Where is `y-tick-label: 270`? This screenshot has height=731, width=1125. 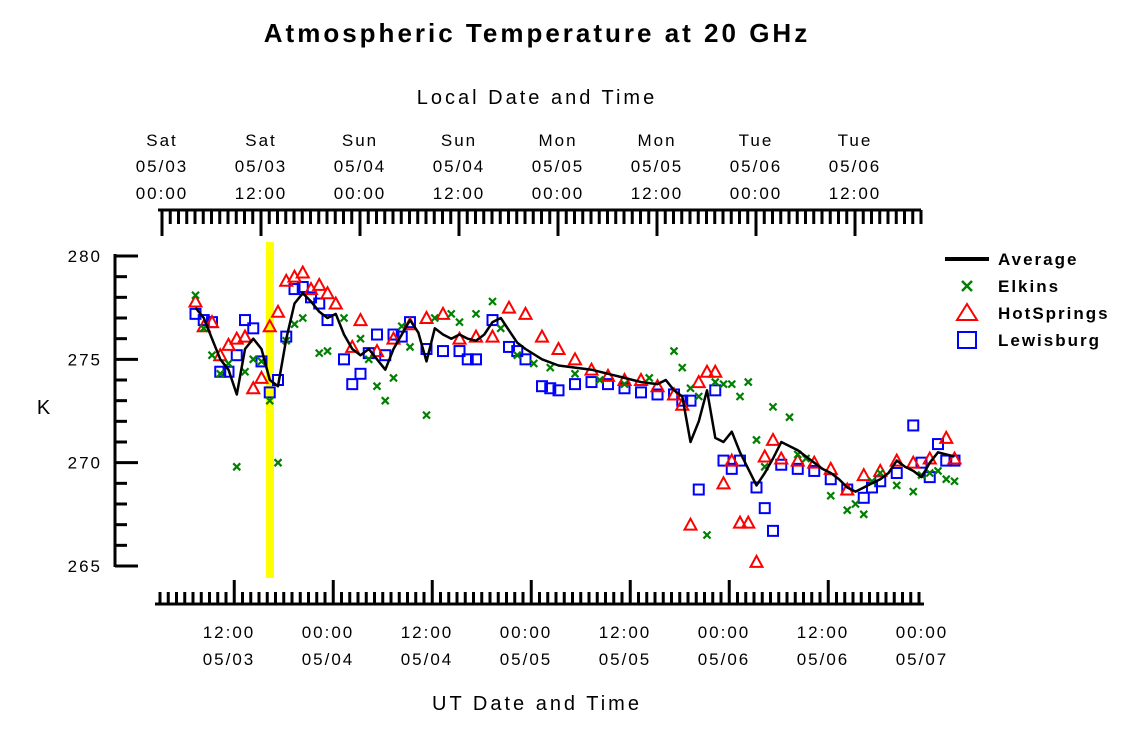
y-tick-label: 270 is located at coordinates (85, 463).